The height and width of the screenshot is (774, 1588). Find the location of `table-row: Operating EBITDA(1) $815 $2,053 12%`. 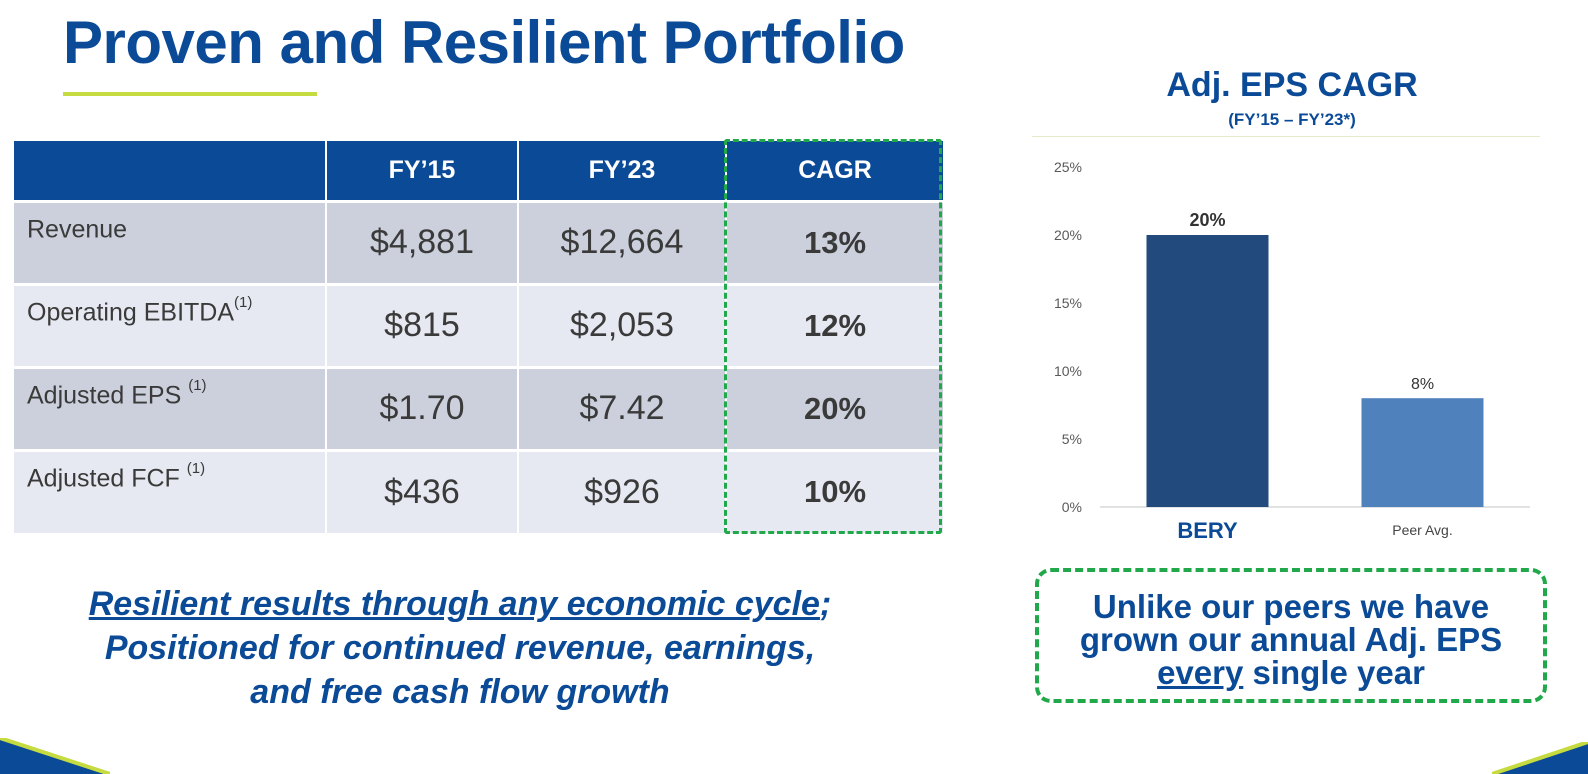

table-row: Operating EBITDA(1) $815 $2,053 12% is located at coordinates (479, 324).